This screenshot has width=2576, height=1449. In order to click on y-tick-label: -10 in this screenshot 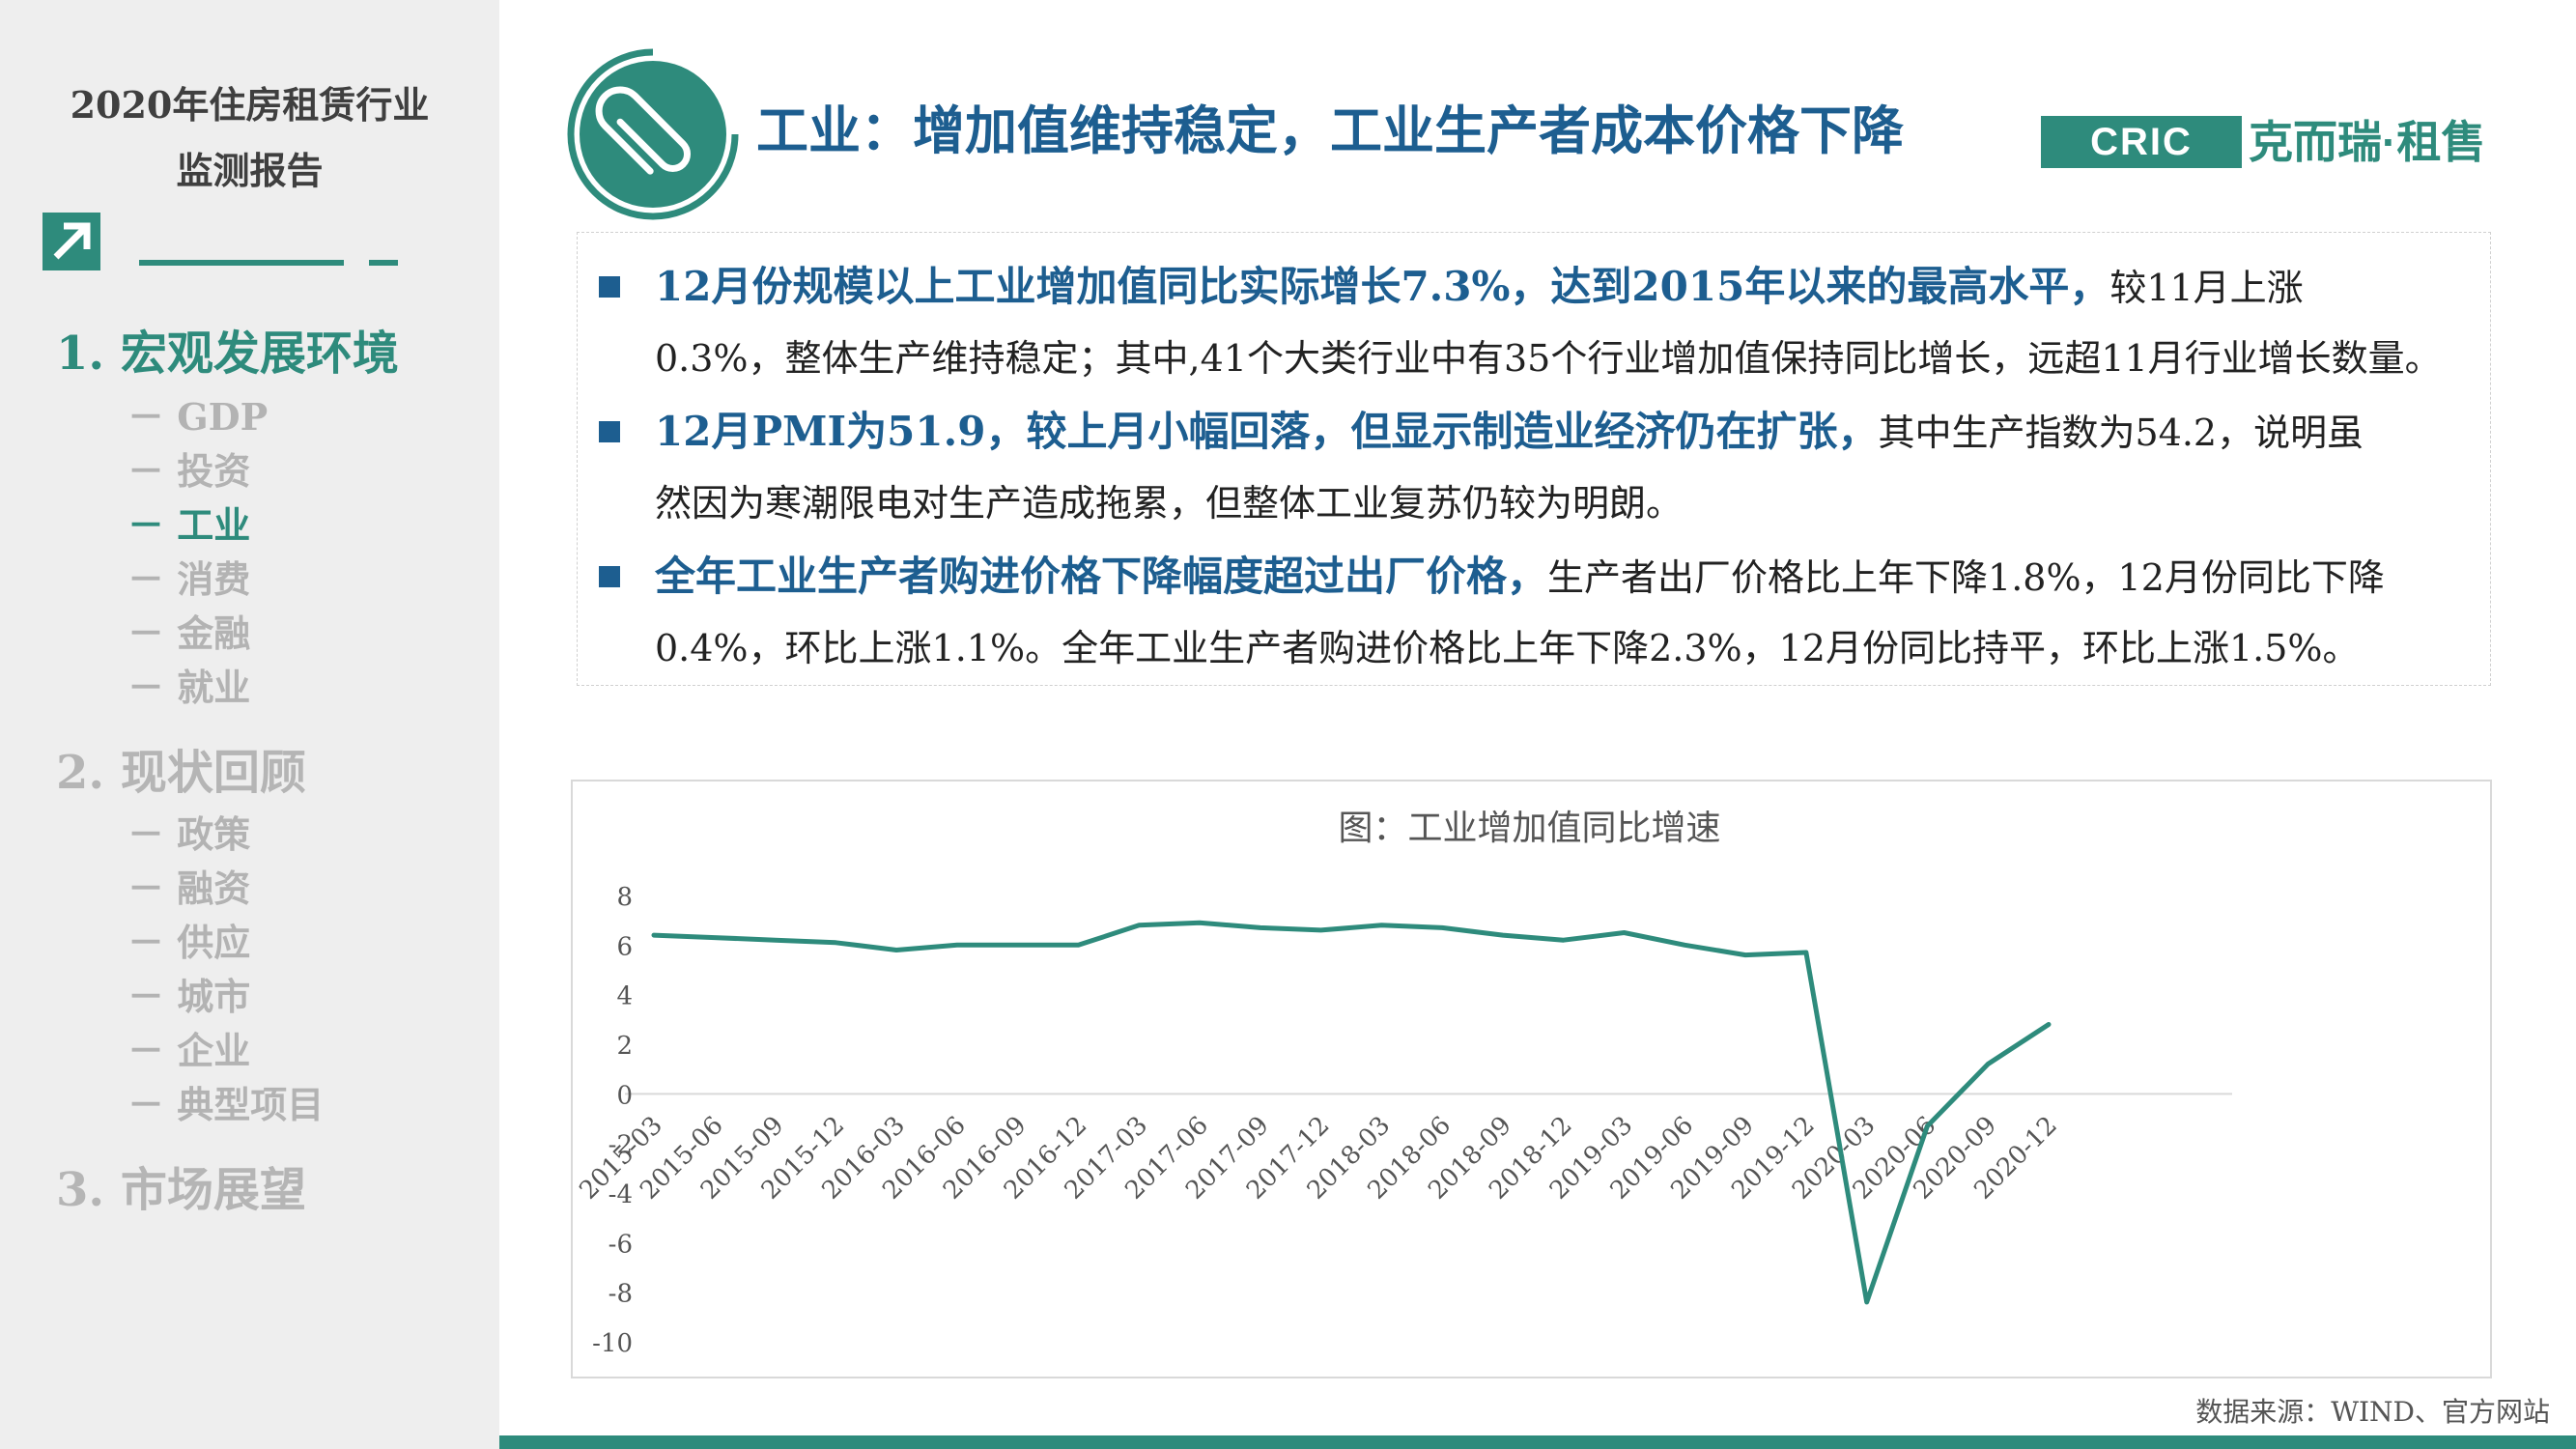, I will do `click(612, 1343)`.